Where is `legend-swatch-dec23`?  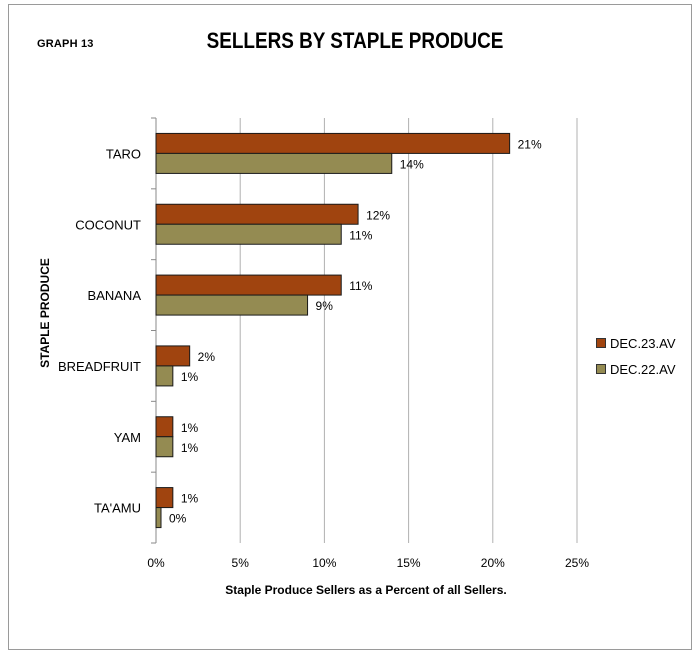 legend-swatch-dec23 is located at coordinates (601, 343).